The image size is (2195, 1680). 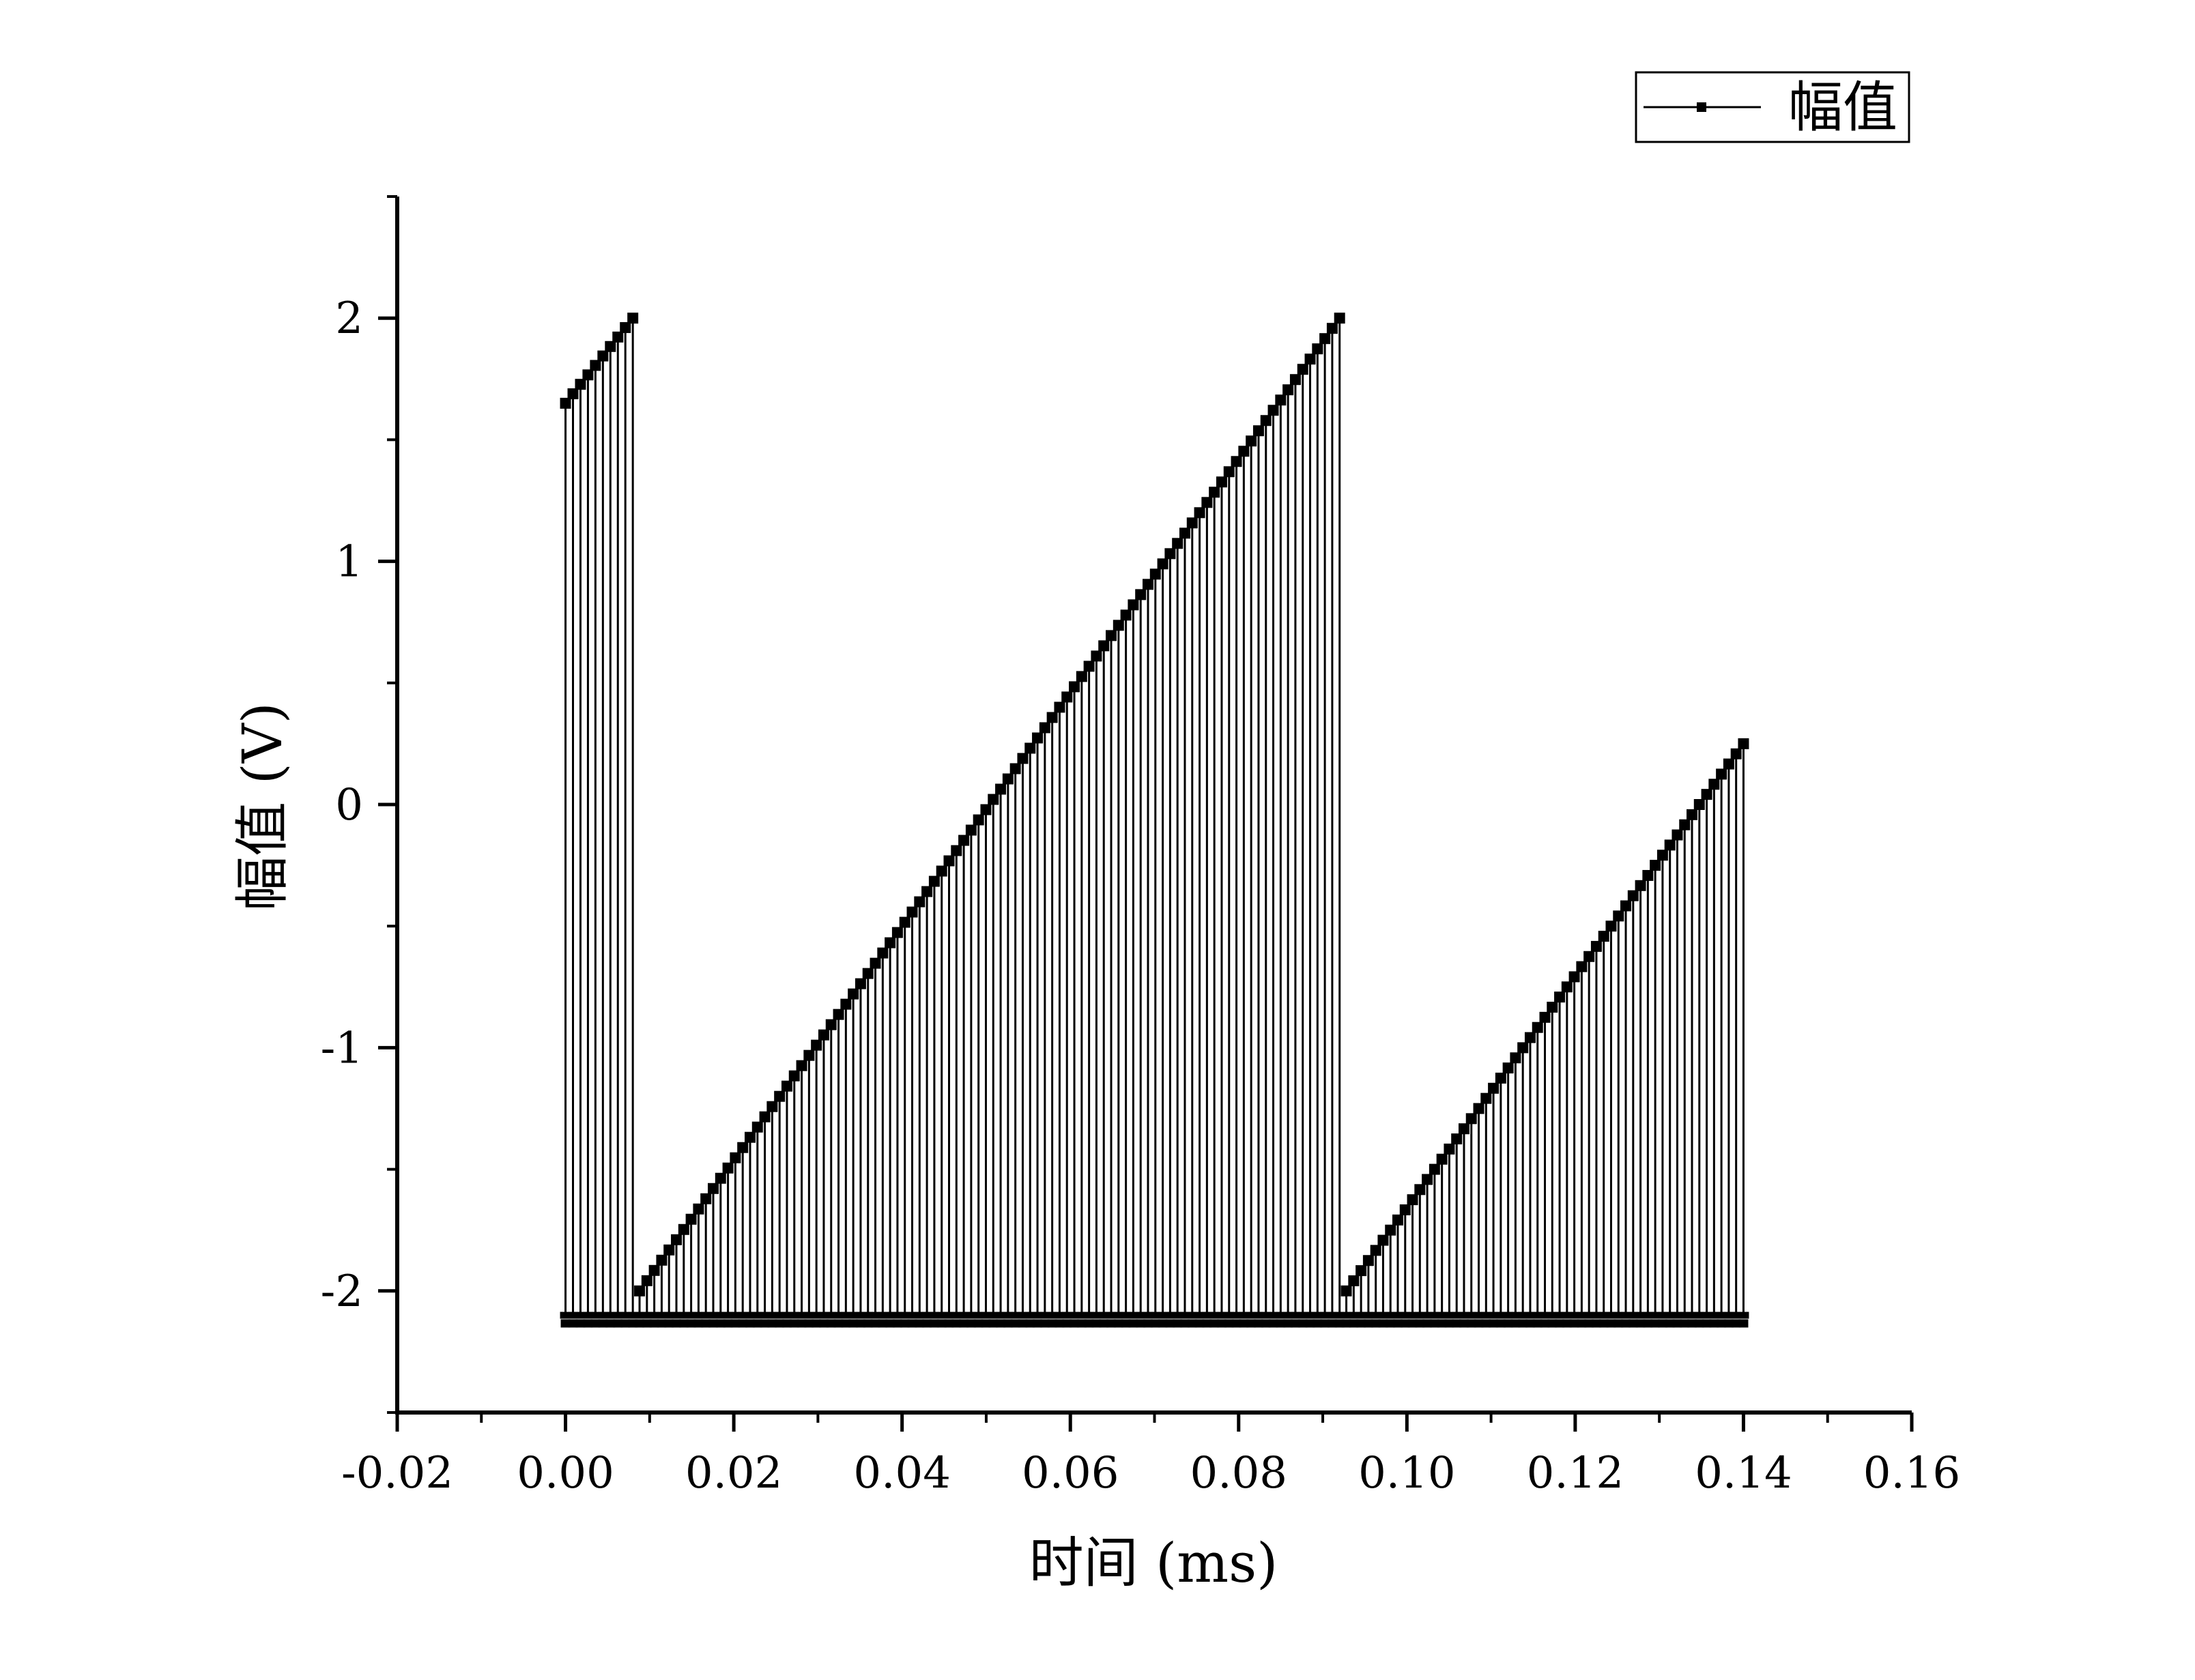 I want to click on x-tick-label: 0.16, so click(x=1912, y=1473).